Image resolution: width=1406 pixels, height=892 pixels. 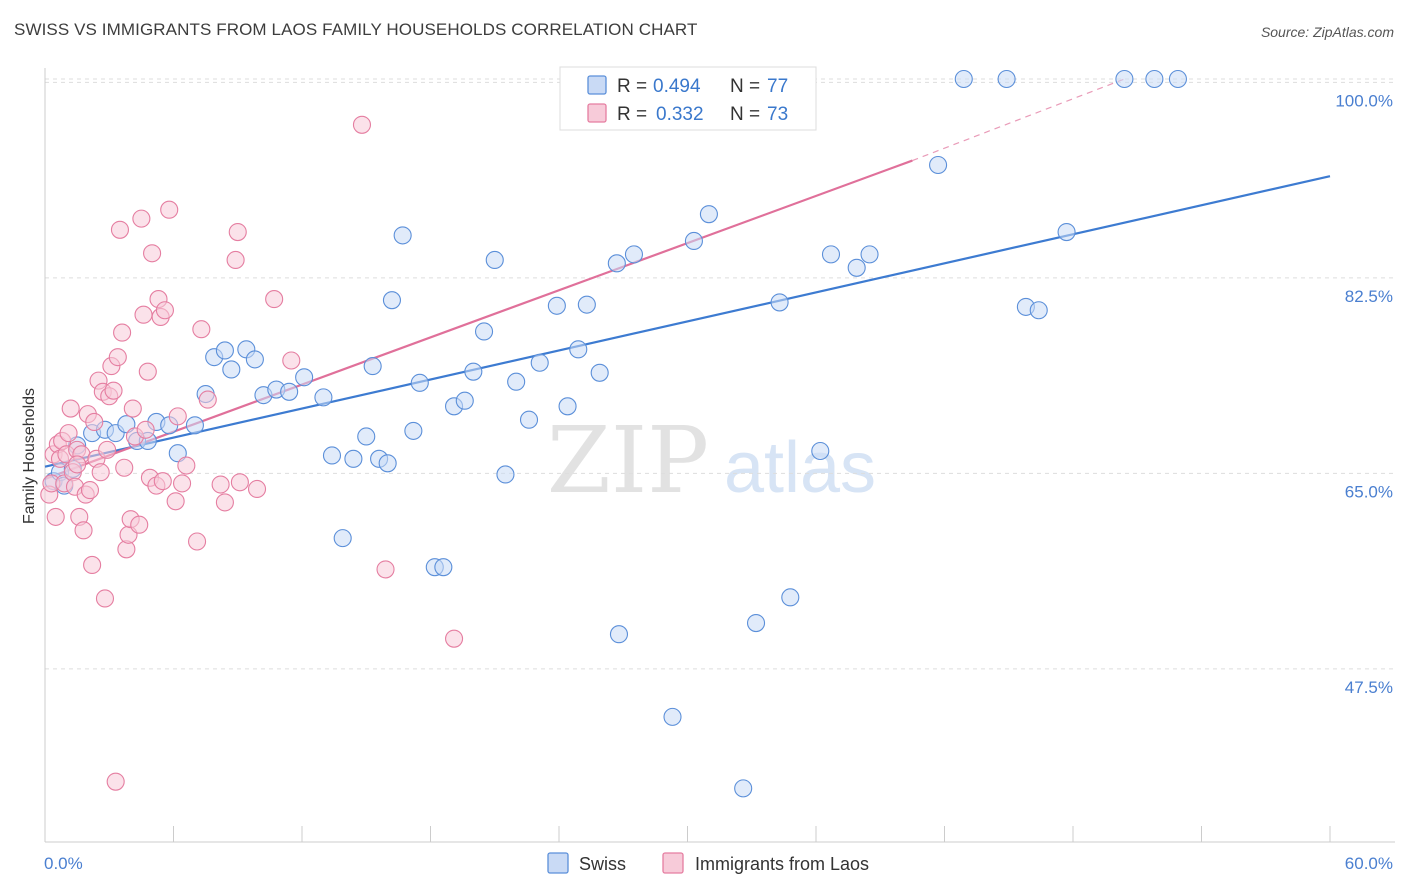 What do you see at coordinates (63, 863) in the screenshot?
I see `x-tick-label-min: 0.0%` at bounding box center [63, 863].